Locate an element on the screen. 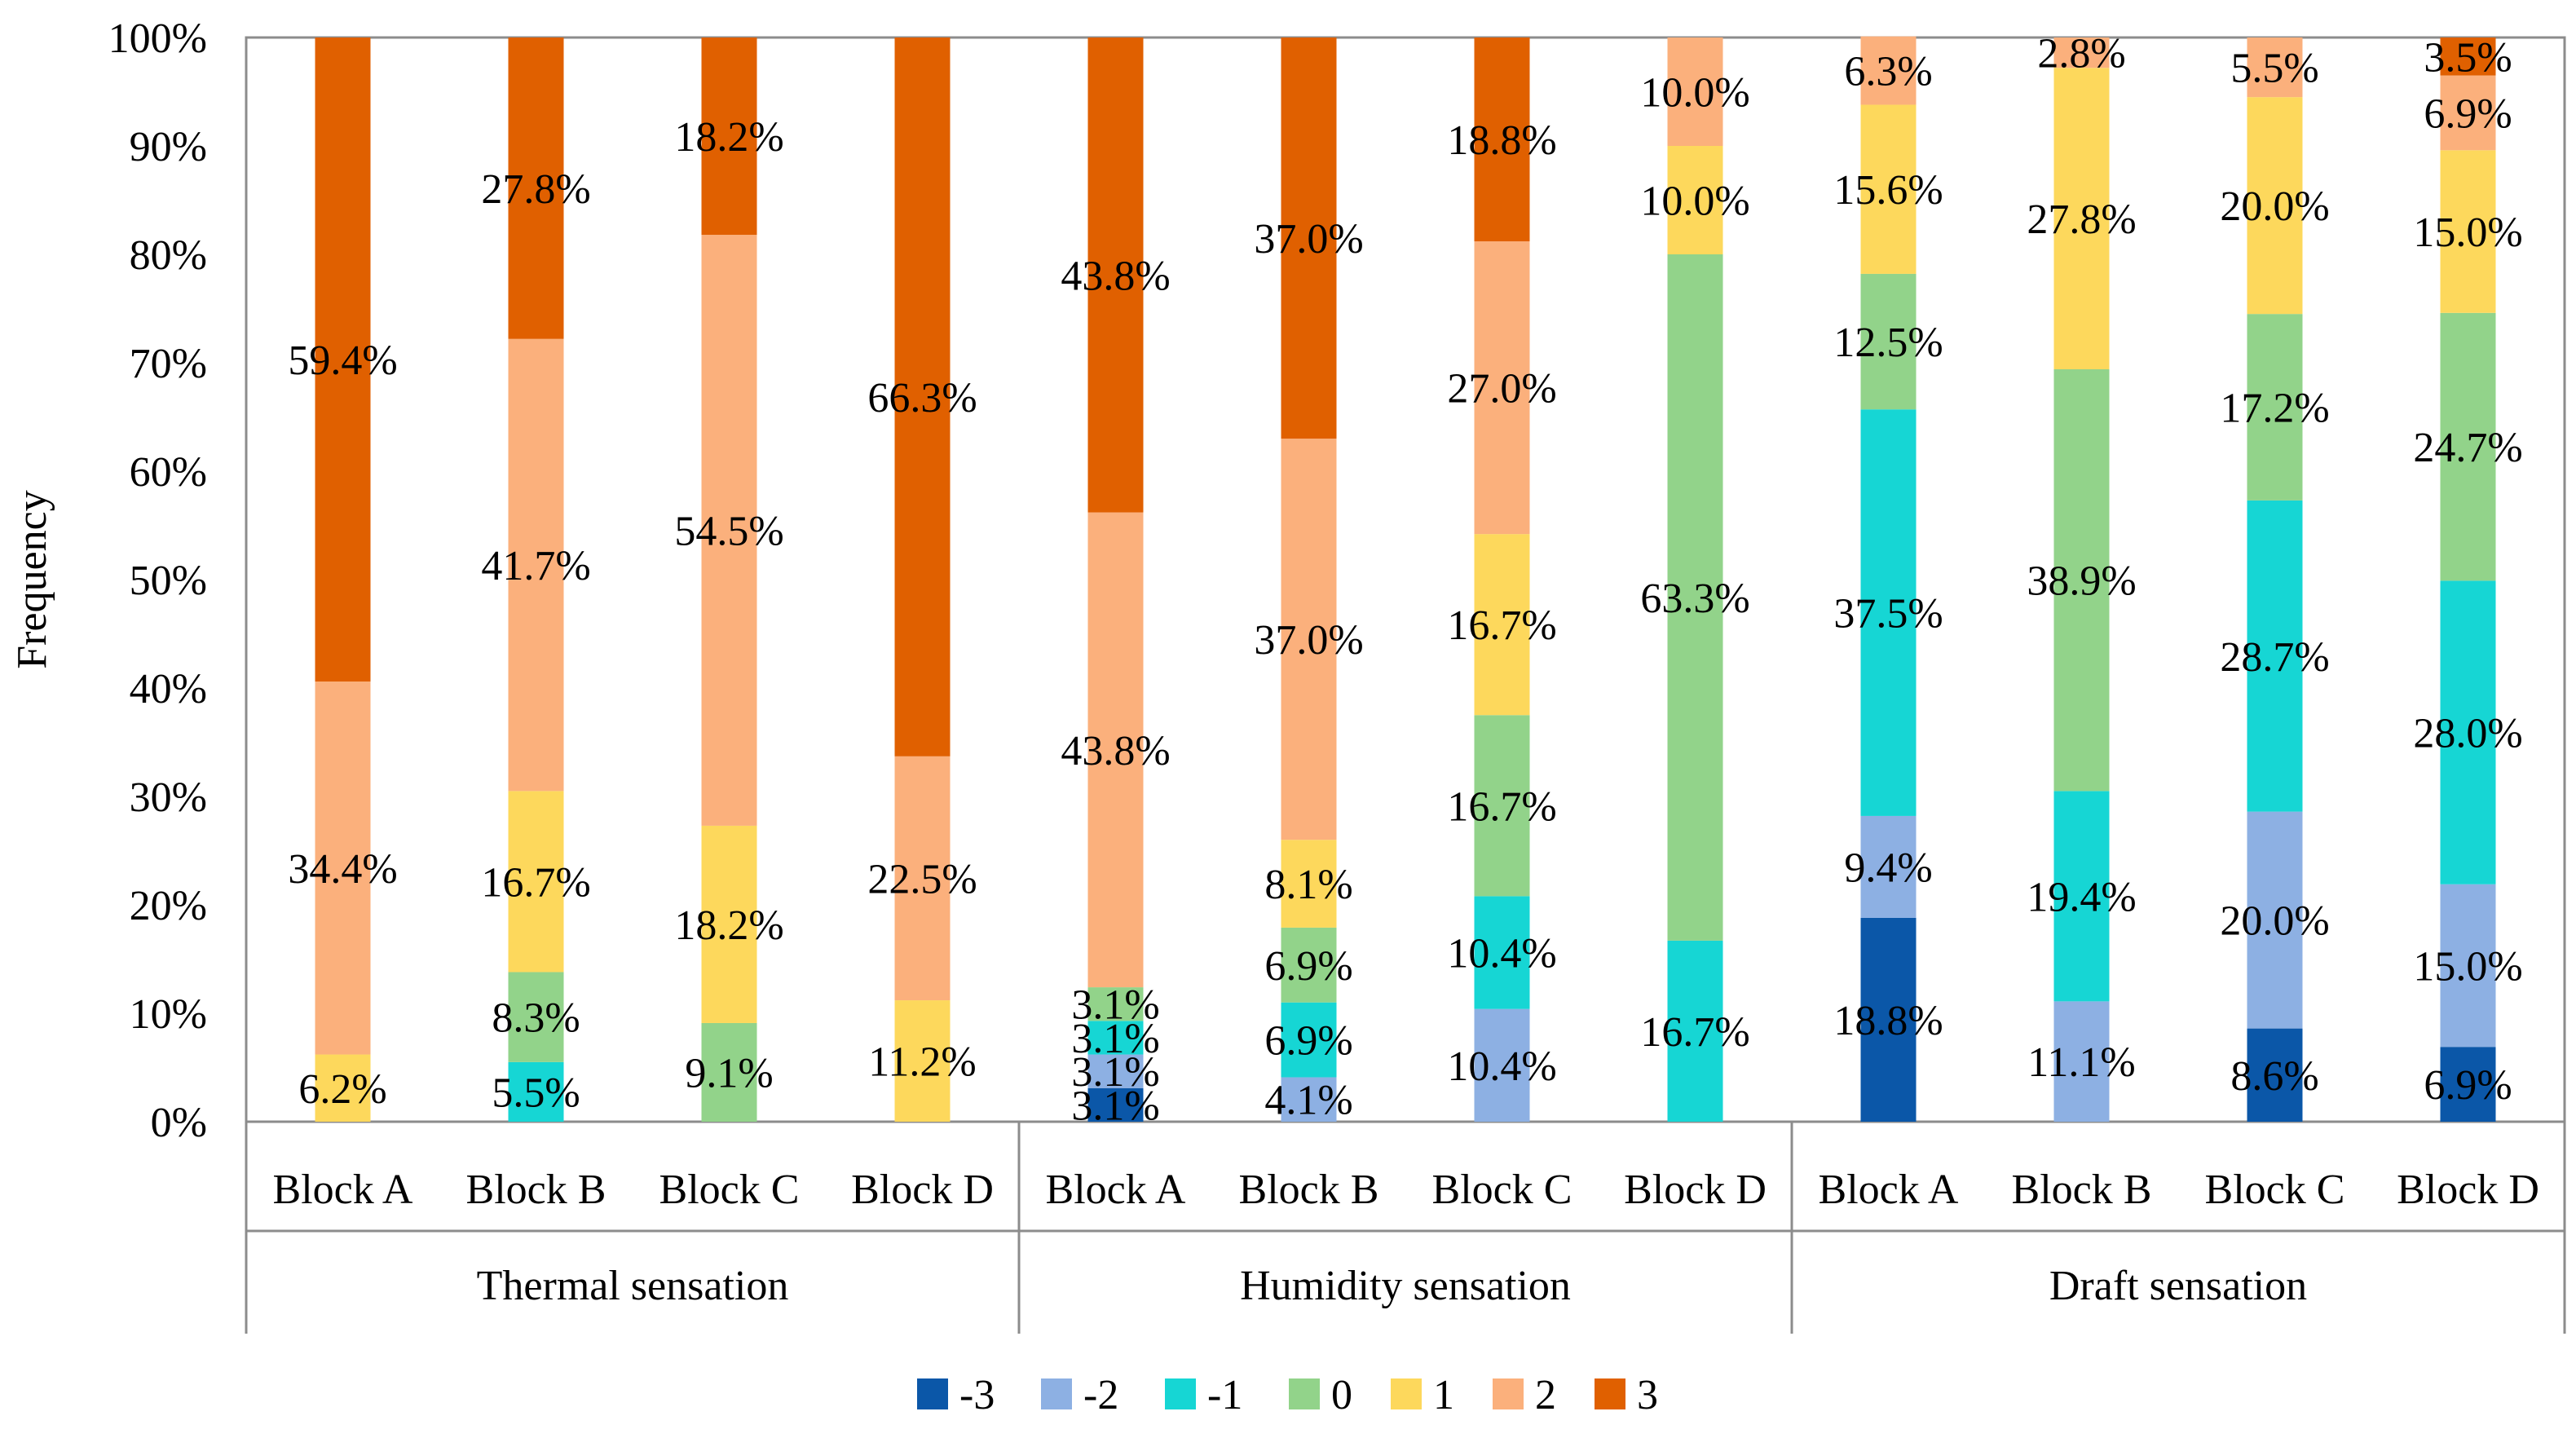  data-label: 28.0% is located at coordinates (2467, 734).